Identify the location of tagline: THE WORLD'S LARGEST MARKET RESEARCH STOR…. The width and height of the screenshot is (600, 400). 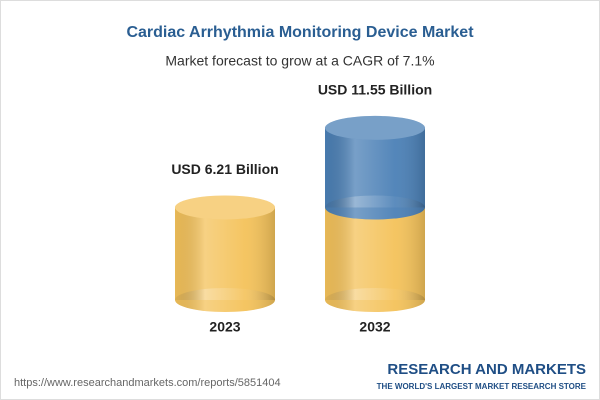
(482, 386).